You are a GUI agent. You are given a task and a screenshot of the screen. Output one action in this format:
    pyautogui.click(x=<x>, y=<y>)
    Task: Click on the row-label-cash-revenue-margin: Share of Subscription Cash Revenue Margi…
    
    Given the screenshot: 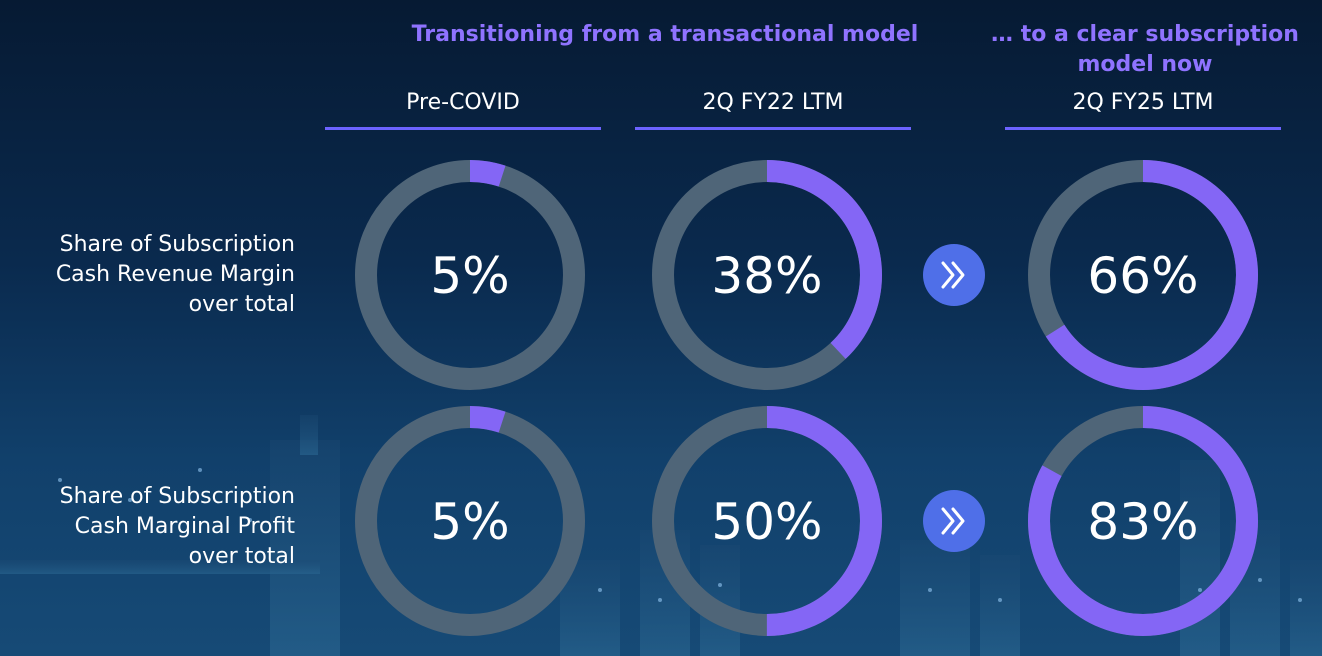 What is the action you would take?
    pyautogui.click(x=157, y=275)
    